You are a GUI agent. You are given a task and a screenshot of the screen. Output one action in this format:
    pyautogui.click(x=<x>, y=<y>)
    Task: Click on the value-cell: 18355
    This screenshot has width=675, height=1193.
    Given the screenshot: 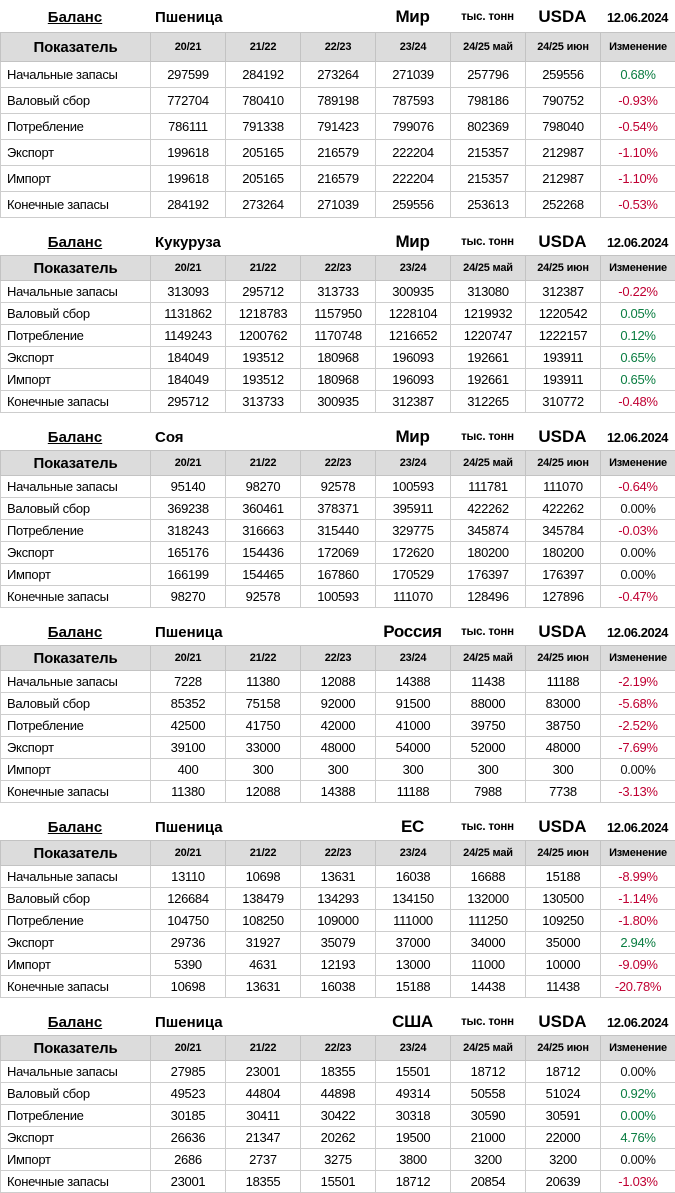 What is the action you would take?
    pyautogui.click(x=338, y=1072)
    